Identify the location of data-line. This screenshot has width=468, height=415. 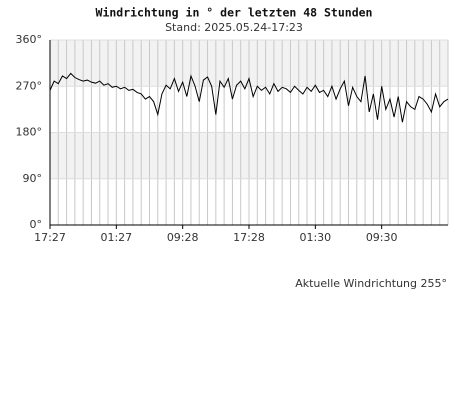
(249, 97).